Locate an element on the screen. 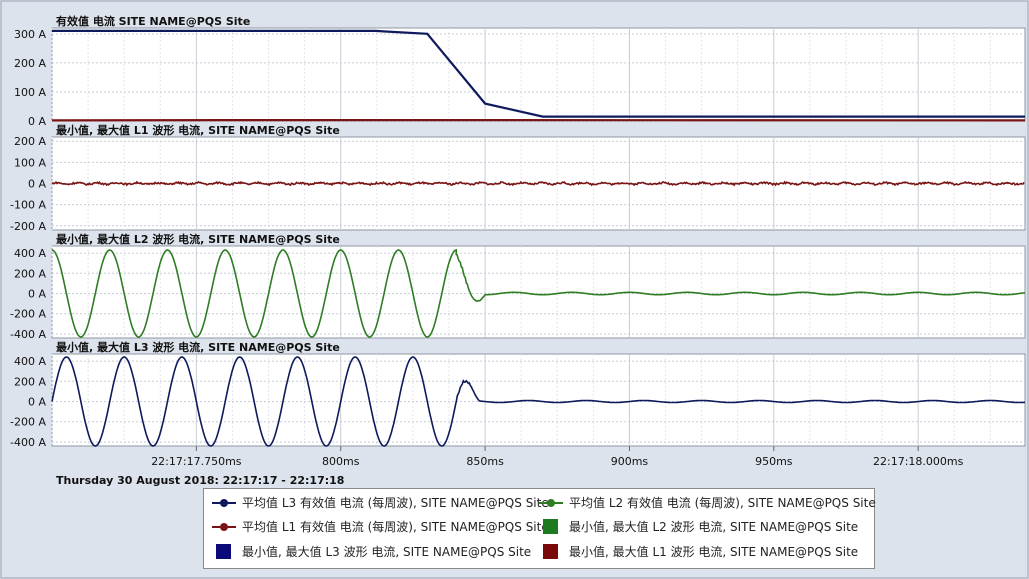 The image size is (1029, 579). legend-label: 最小值, 最大值 L3 波形 电流, SITE NAME@PQS Site is located at coordinates (387, 552).